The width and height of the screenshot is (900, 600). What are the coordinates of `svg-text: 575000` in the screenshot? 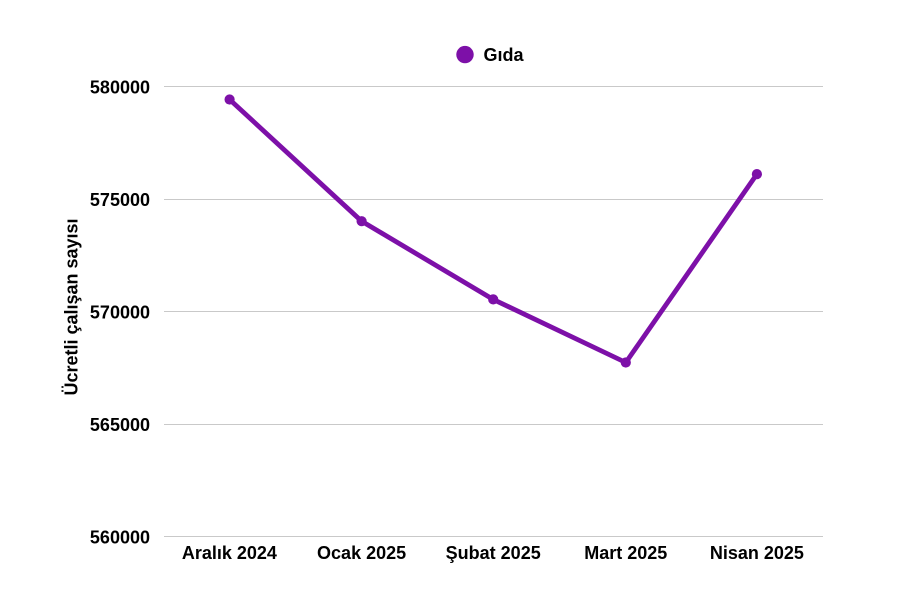 It's located at (120, 200).